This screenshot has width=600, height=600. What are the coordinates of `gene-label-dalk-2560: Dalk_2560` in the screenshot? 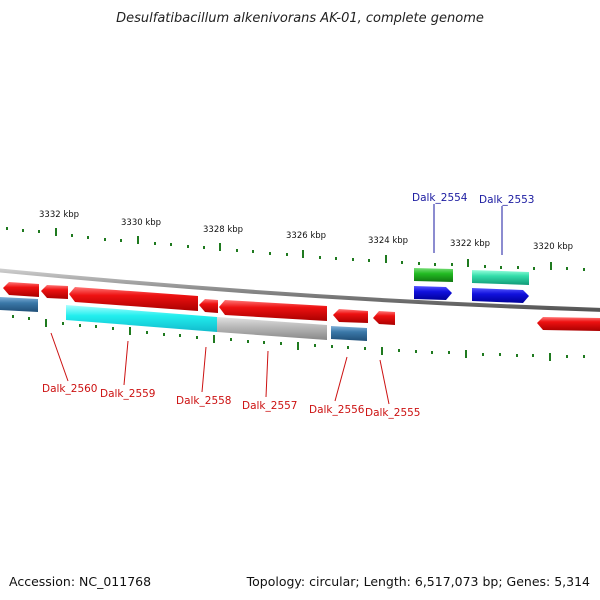 It's located at (70, 389).